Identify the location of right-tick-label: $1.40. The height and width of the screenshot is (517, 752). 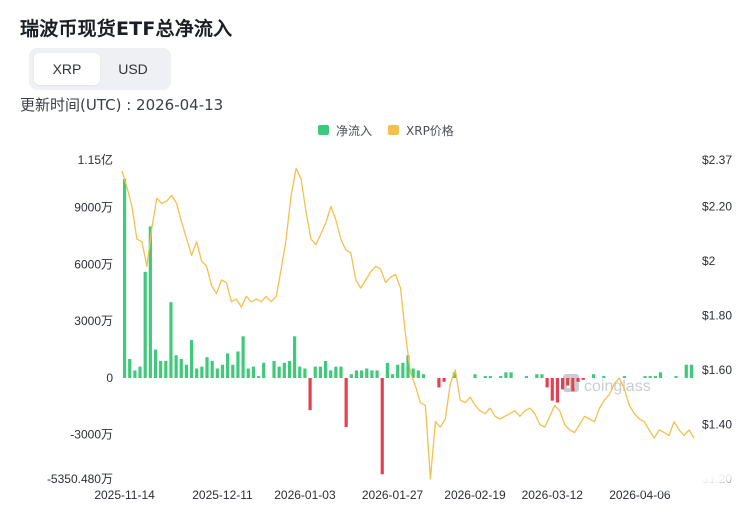
(717, 424).